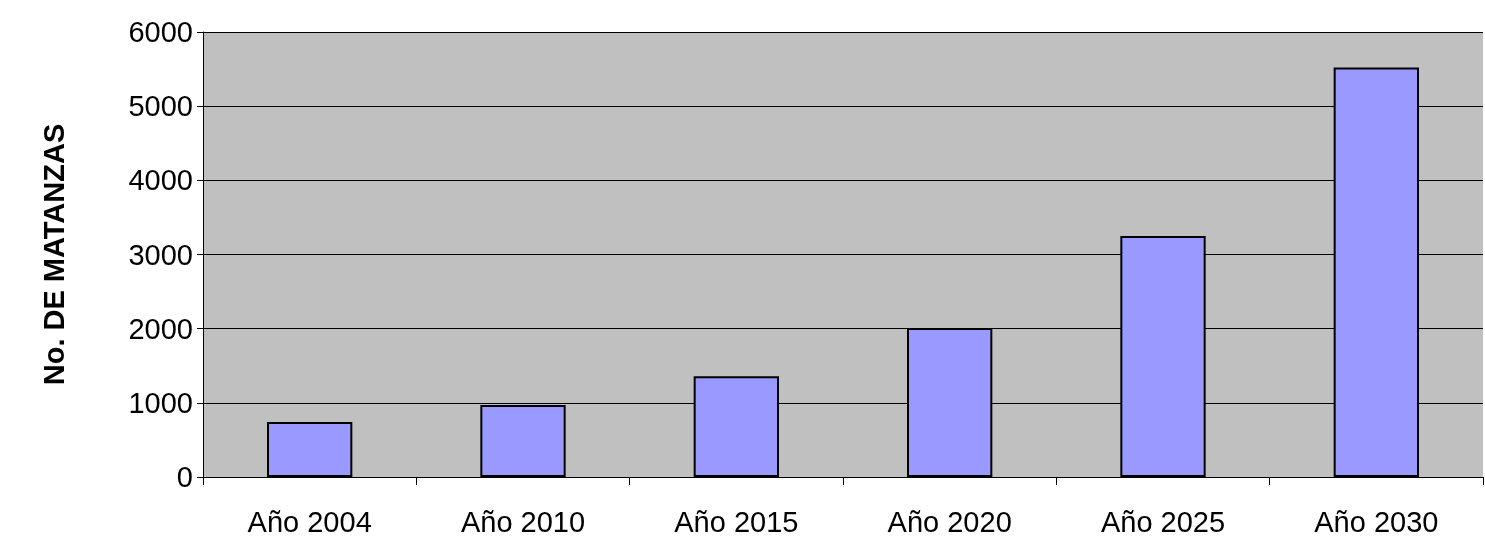 Image resolution: width=1485 pixels, height=557 pixels. What do you see at coordinates (1163, 521) in the screenshot?
I see `x-tick-label: Año 2025` at bounding box center [1163, 521].